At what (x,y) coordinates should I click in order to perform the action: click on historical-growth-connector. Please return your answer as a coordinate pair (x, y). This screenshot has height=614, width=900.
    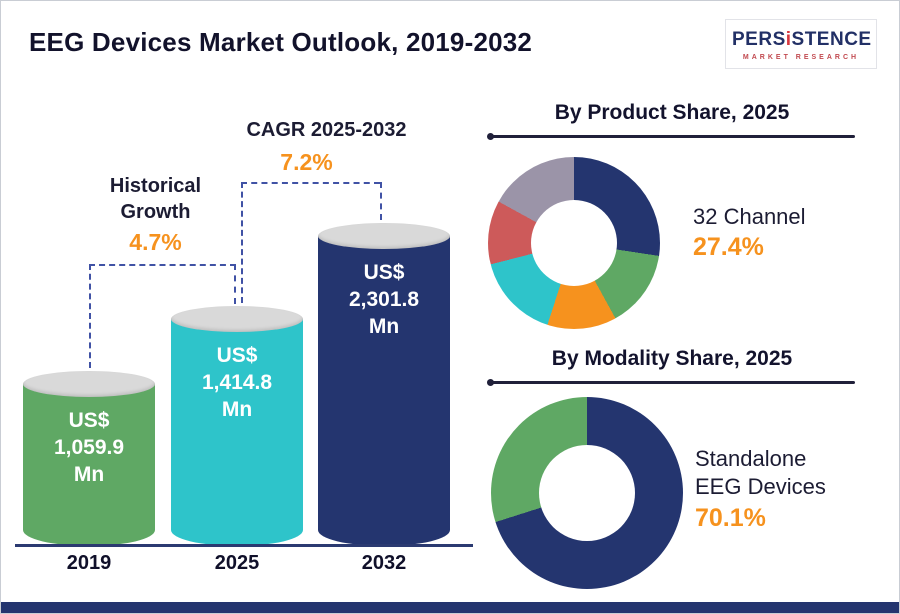
    Looking at the image, I should click on (162, 265).